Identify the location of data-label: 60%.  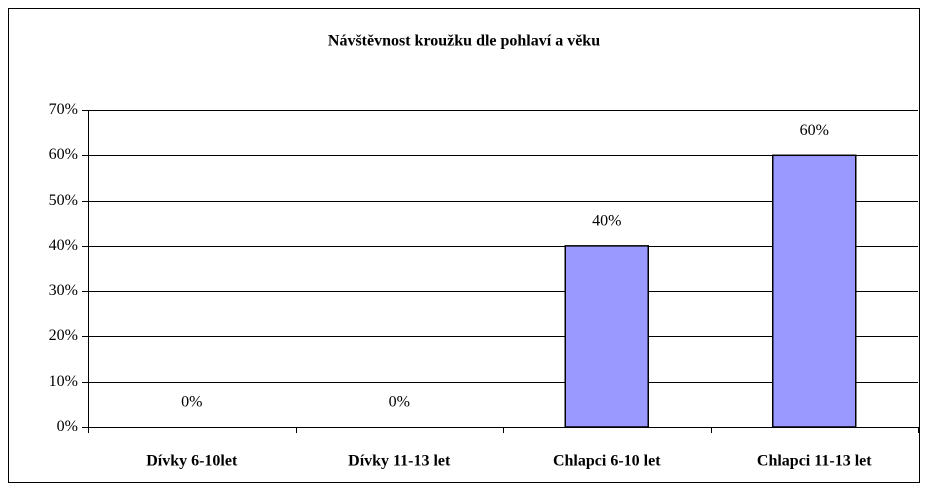
(814, 130).